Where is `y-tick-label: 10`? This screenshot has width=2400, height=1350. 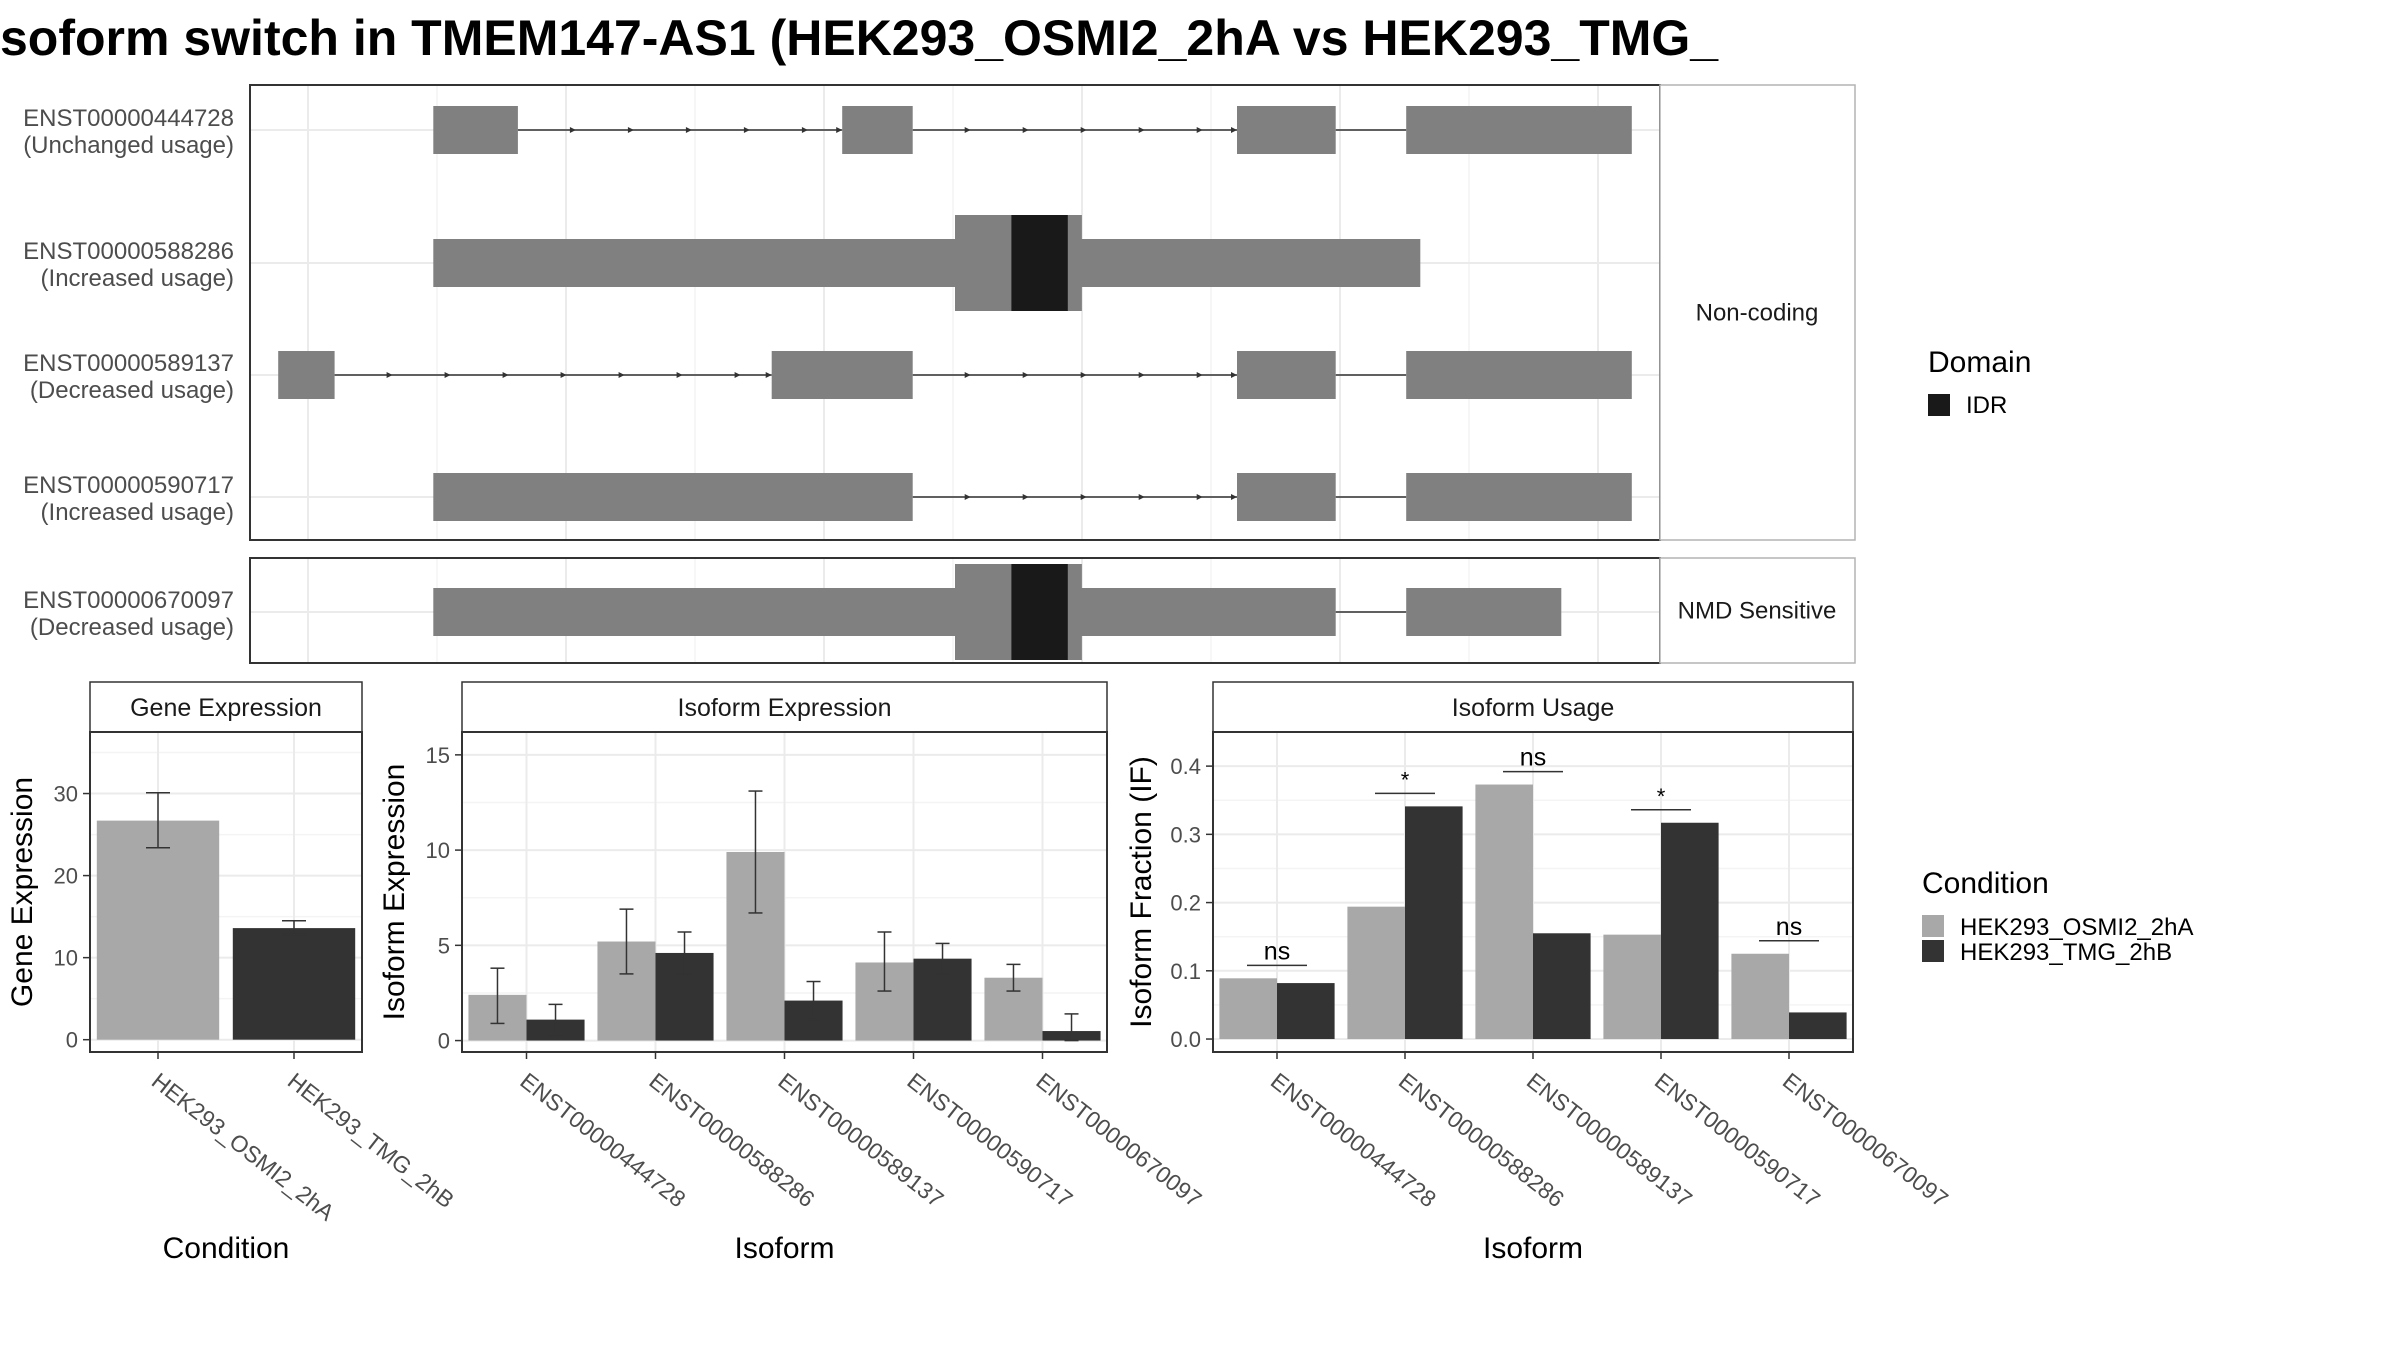 y-tick-label: 10 is located at coordinates (438, 850).